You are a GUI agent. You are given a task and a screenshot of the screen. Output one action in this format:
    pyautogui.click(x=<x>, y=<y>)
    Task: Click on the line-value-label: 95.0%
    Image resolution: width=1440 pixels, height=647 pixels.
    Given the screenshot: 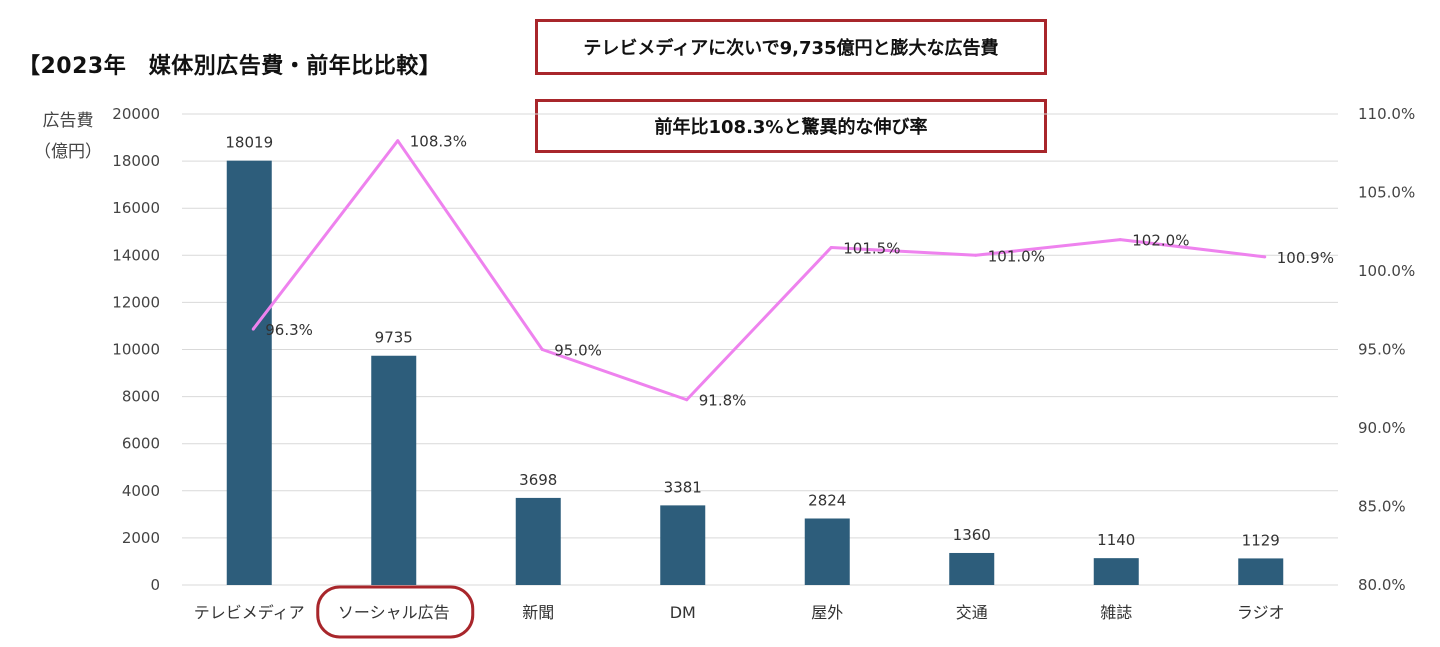 What is the action you would take?
    pyautogui.click(x=578, y=351)
    